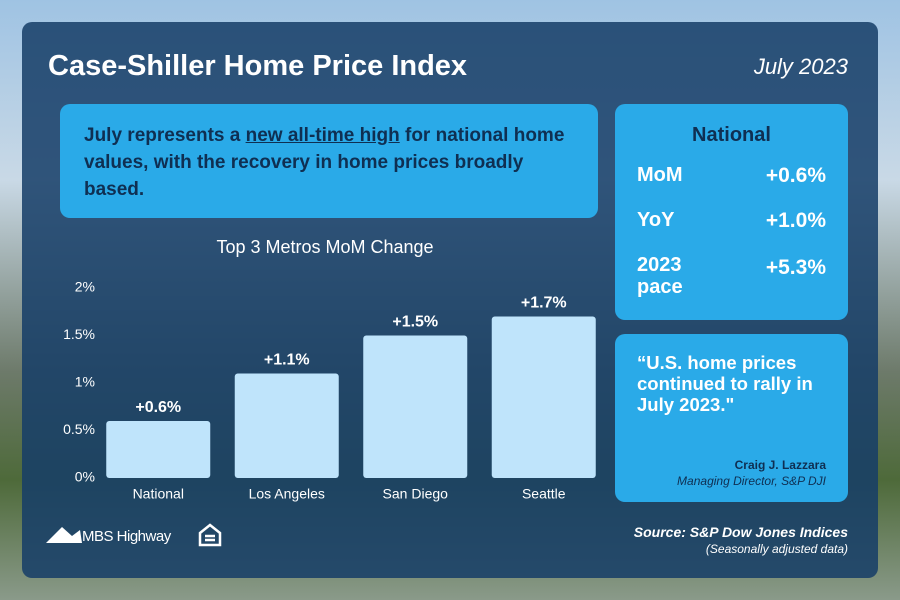  I want to click on role: Managing Director, S&P DJI, so click(751, 481).